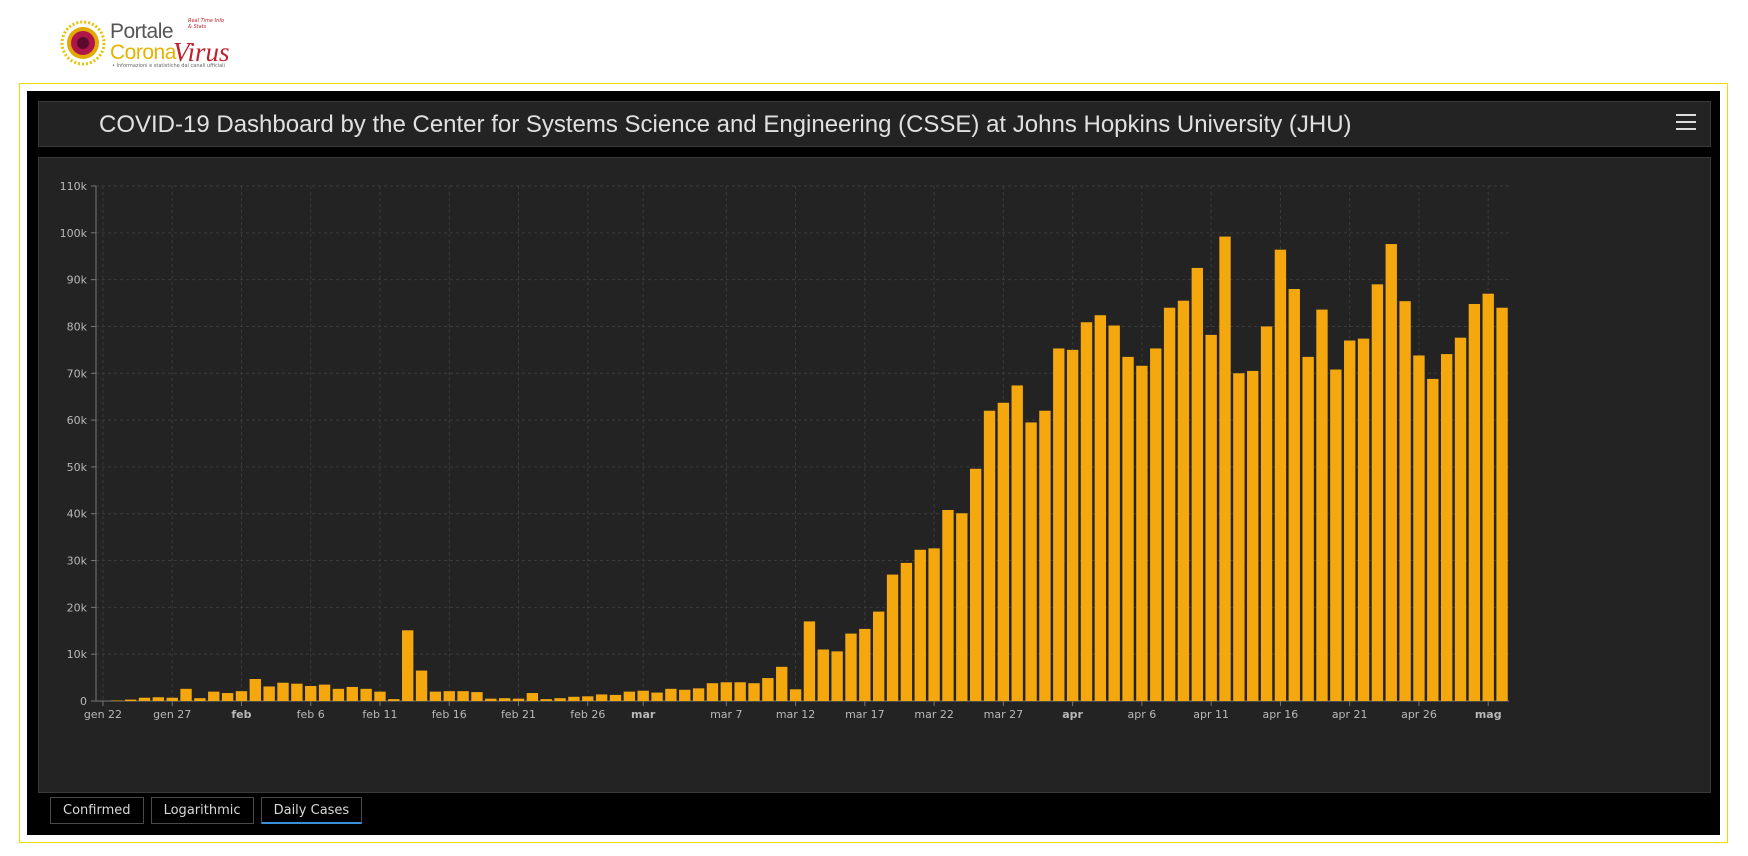  Describe the element at coordinates (449, 714) in the screenshot. I see `x-tick-label: feb 16` at that location.